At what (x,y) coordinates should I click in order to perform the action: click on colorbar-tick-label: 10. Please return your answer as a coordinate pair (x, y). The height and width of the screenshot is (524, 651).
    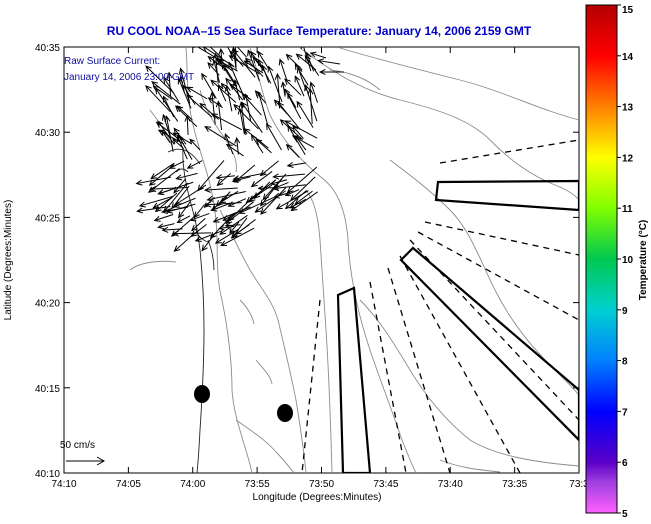
    Looking at the image, I should click on (628, 260).